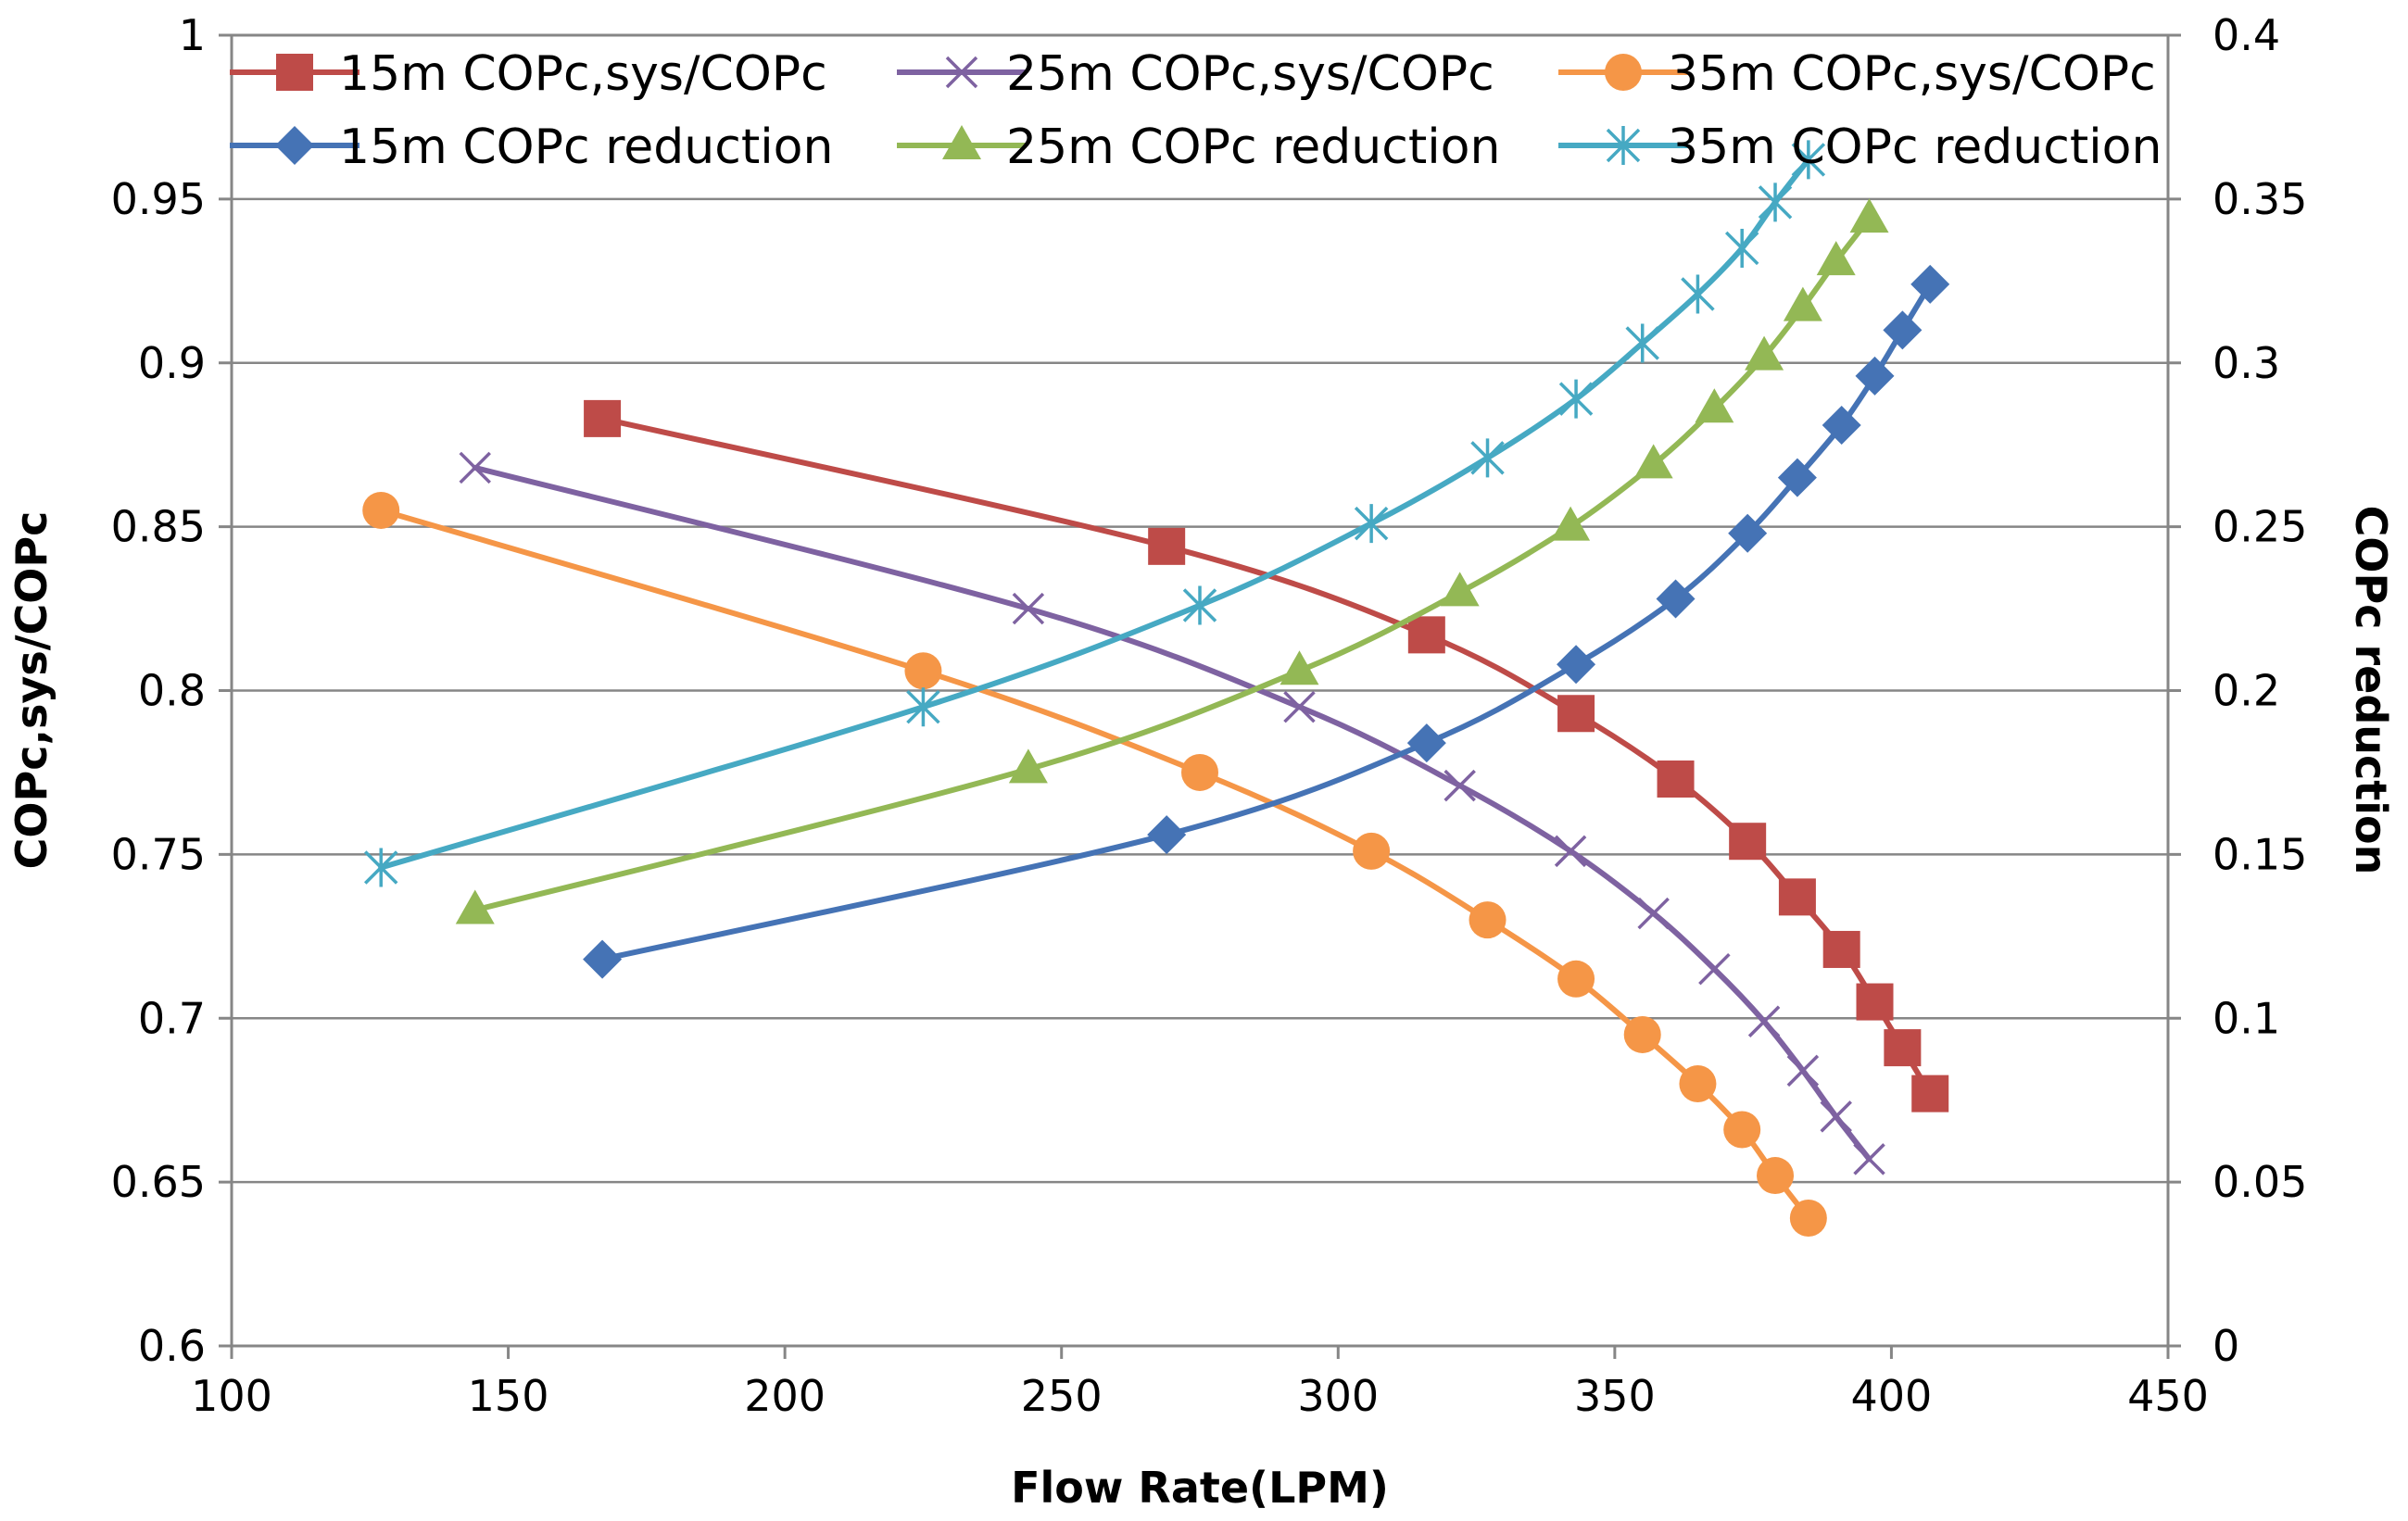  Describe the element at coordinates (1250, 74) in the screenshot. I see `legend-label: 25m COPc,sys/COPc` at that location.